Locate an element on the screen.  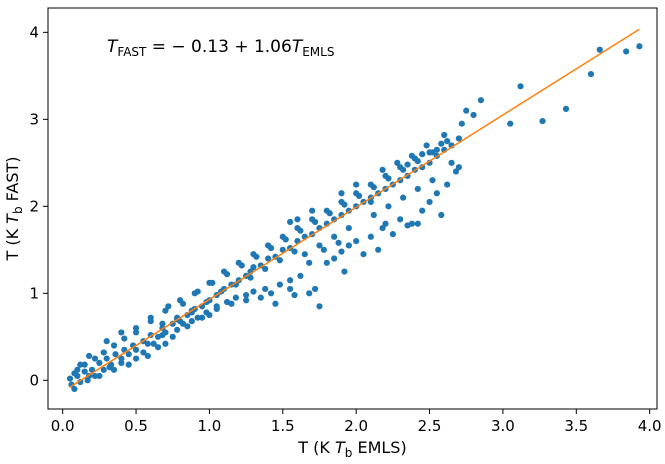
y-tick-label: 2 is located at coordinates (34, 206).